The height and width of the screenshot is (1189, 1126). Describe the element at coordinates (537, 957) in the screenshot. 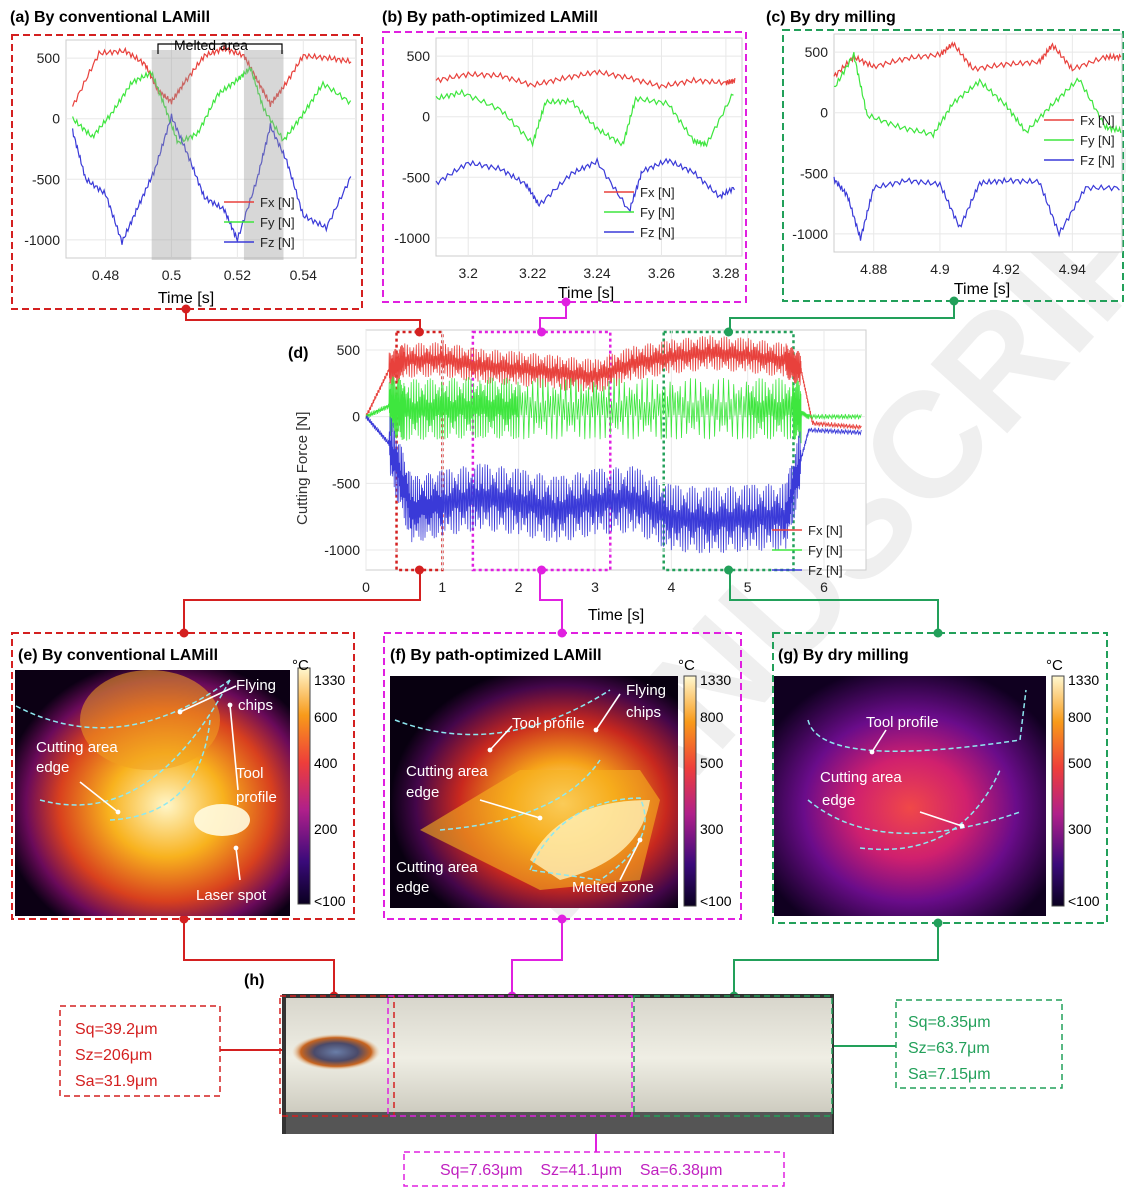

I see `connector-f-h` at that location.